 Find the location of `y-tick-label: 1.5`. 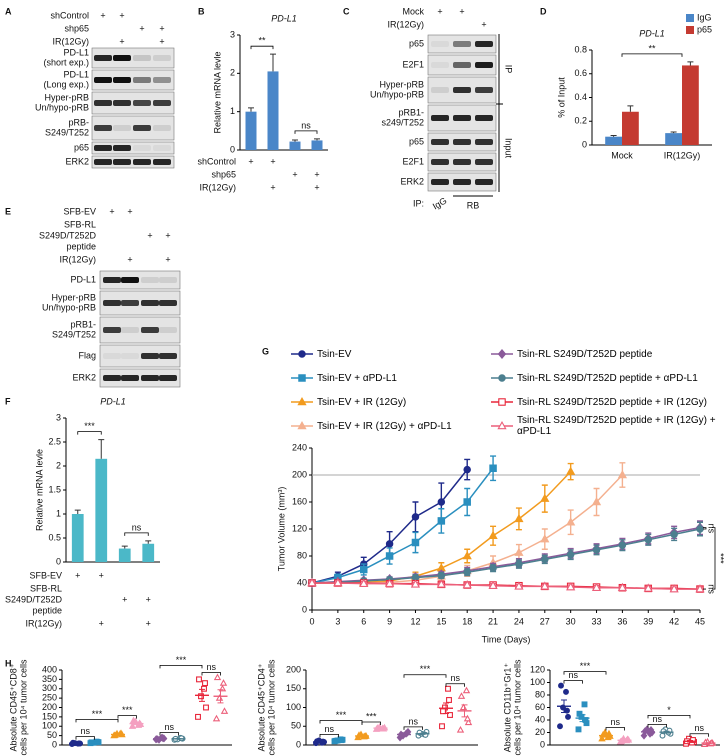

y-tick-label: 1.5 is located at coordinates (54, 489).